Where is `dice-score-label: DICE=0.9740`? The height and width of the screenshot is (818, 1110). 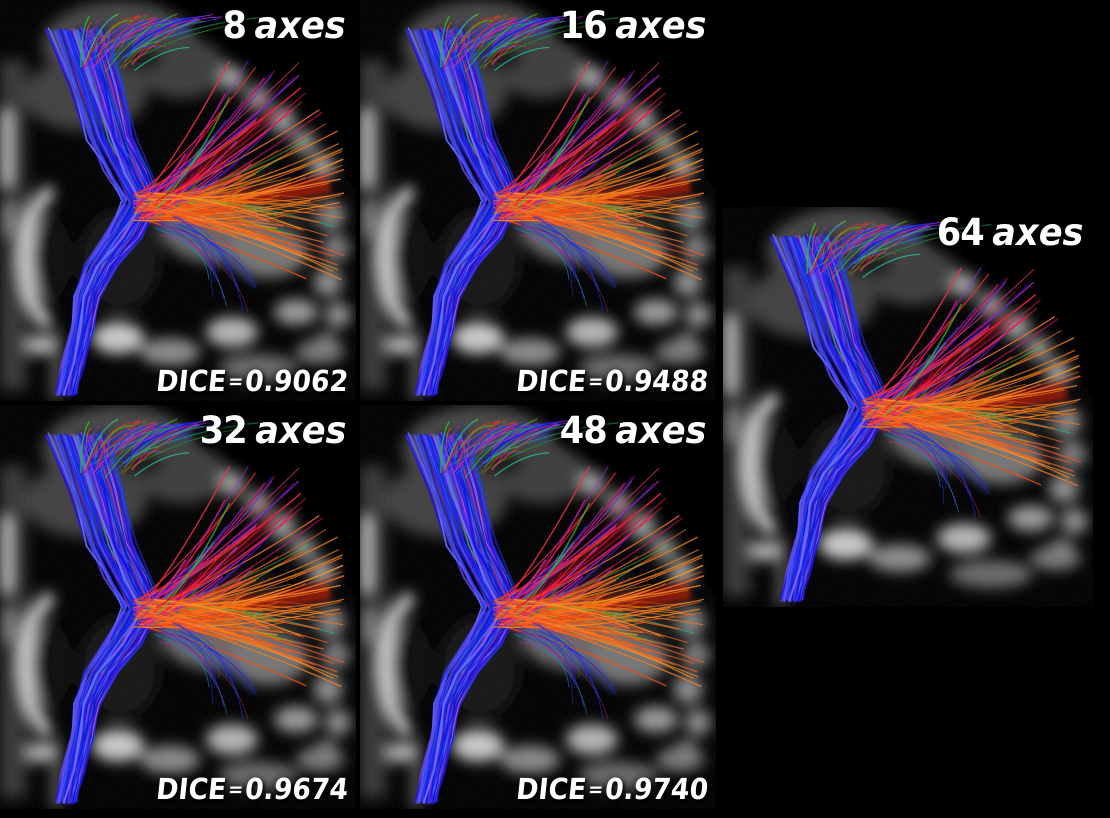 dice-score-label: DICE=0.9740 is located at coordinates (611, 789).